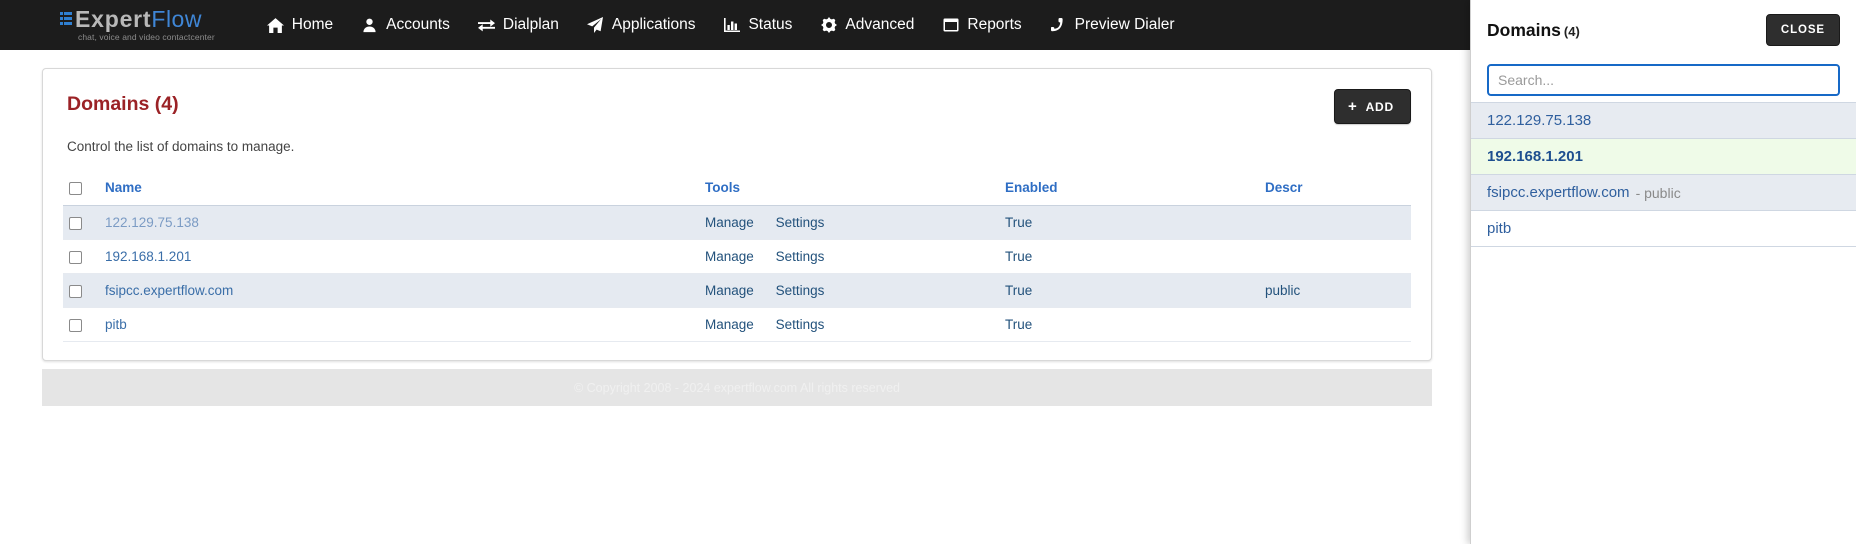 The width and height of the screenshot is (1856, 544). Describe the element at coordinates (1558, 192) in the screenshot. I see `list-item-name: fsipcc.expertflow.com` at that location.